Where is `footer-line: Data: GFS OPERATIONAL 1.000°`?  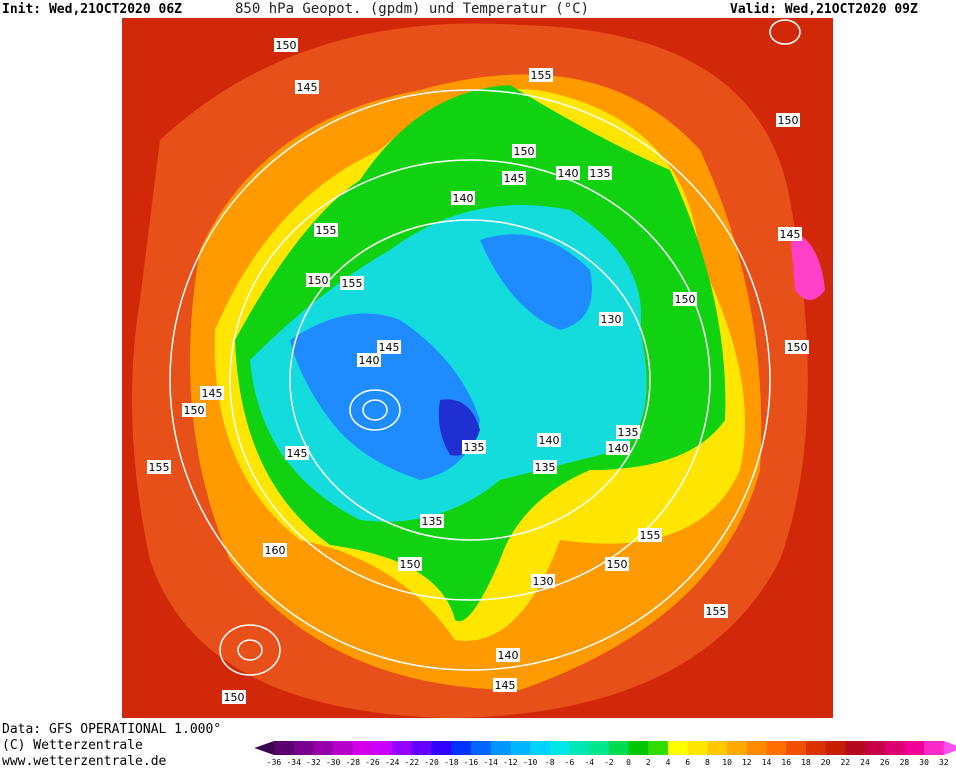
footer-line: Data: GFS OPERATIONAL 1.000° is located at coordinates (111, 729).